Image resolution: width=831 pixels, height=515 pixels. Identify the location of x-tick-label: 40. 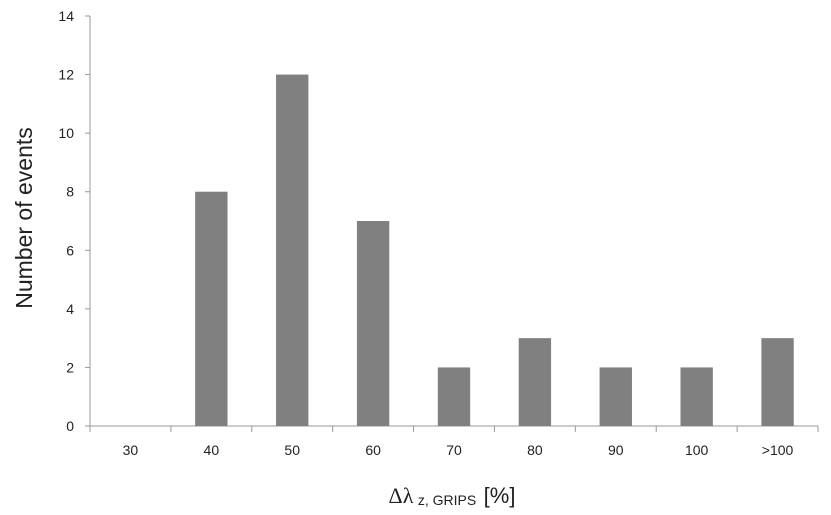
(212, 450).